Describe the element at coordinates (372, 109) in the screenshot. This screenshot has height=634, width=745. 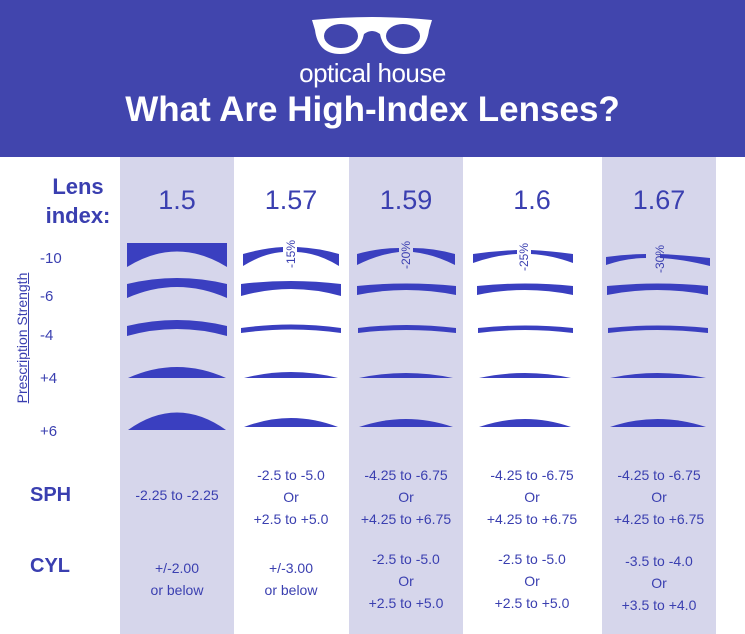
I see `page-title: What Are High-Index Lenses?` at that location.